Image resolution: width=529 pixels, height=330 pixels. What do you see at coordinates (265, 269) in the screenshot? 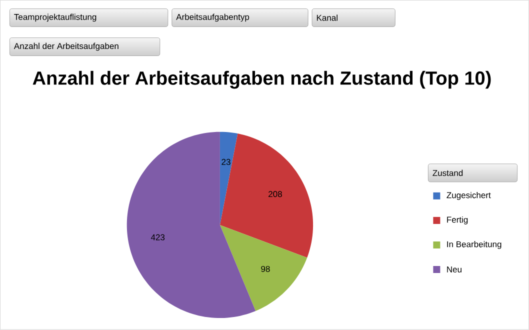
I see `data-label: 98` at bounding box center [265, 269].